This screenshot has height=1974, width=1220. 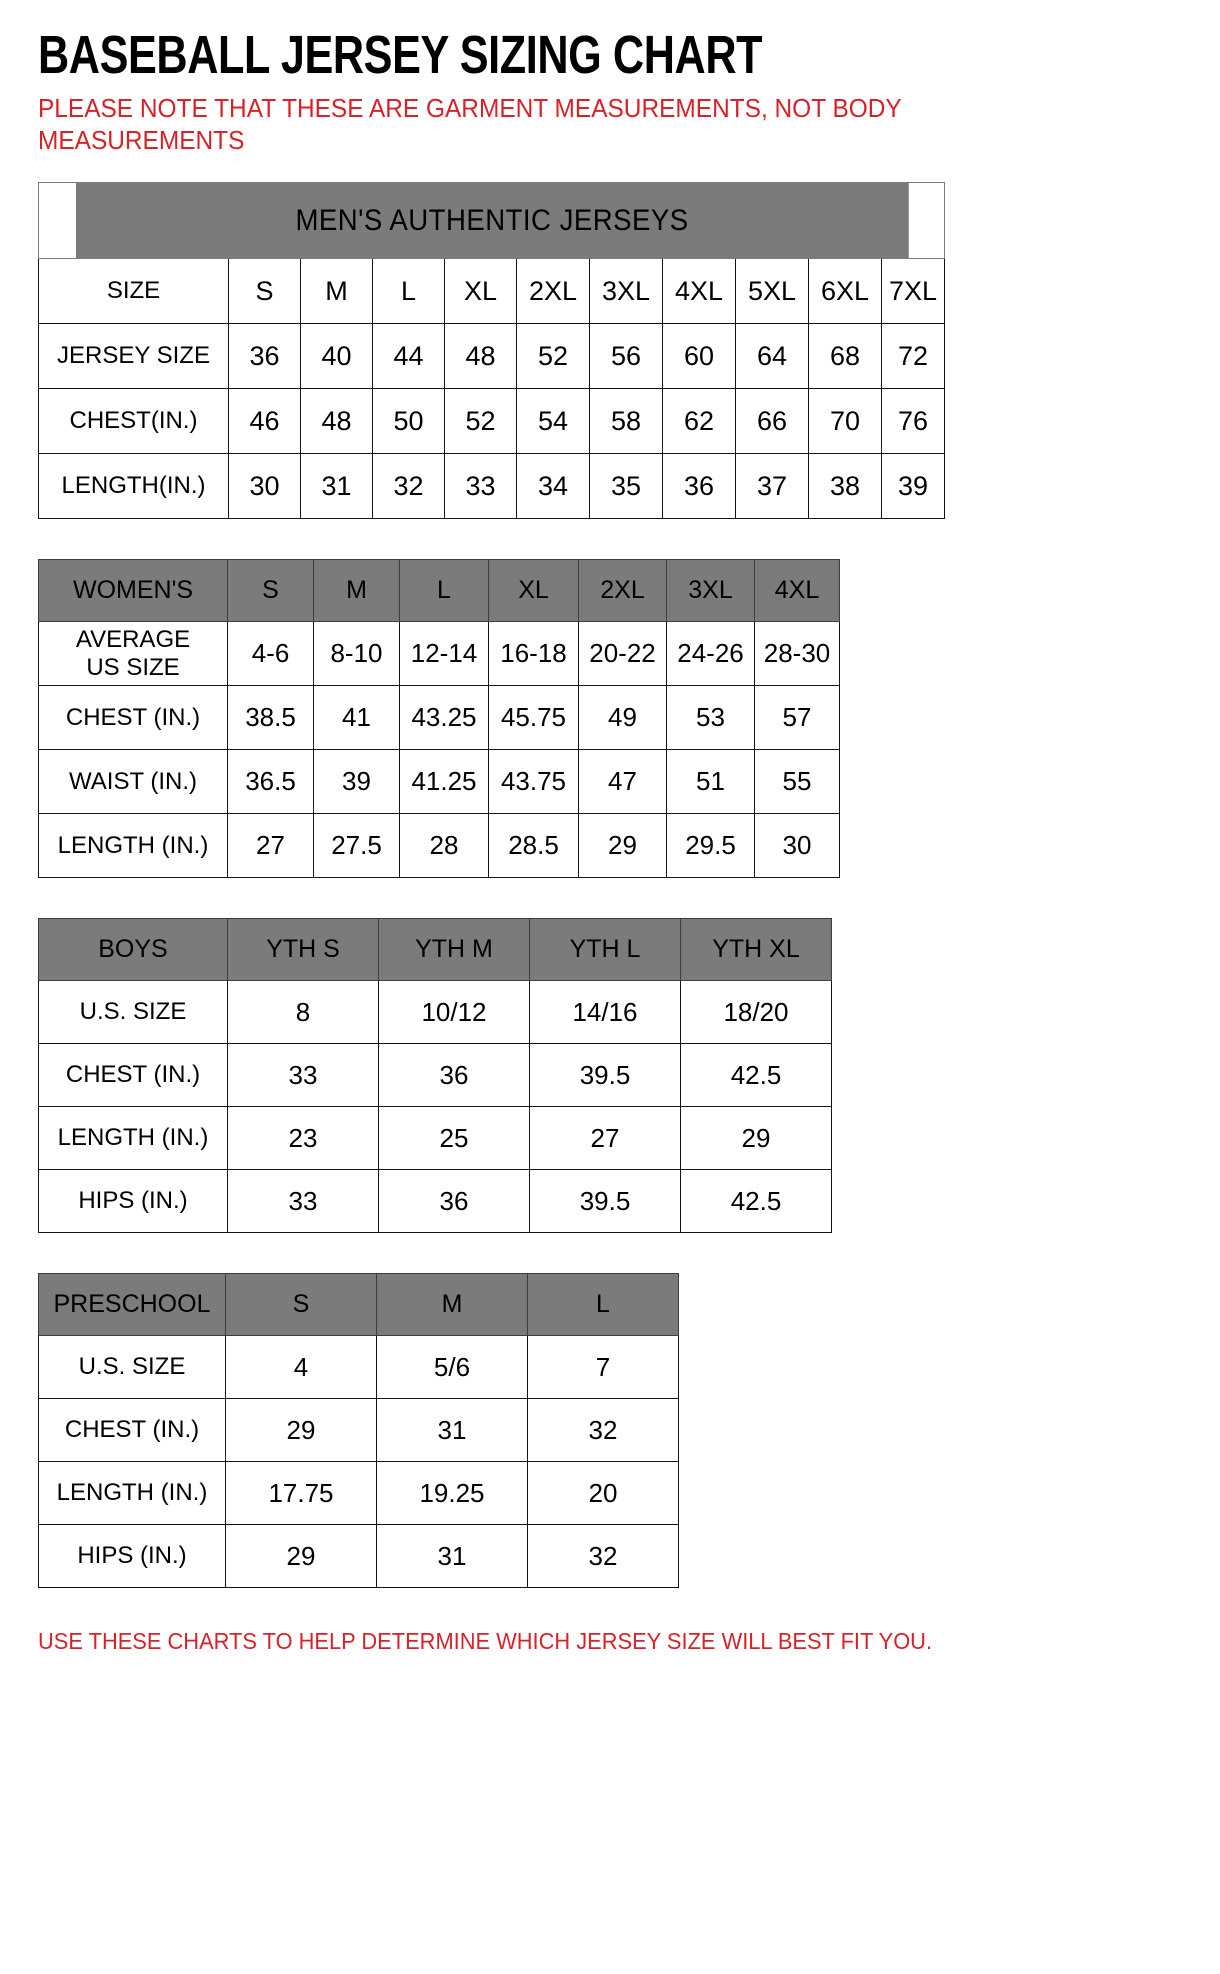 What do you see at coordinates (603, 1493) in the screenshot?
I see `cell: 20` at bounding box center [603, 1493].